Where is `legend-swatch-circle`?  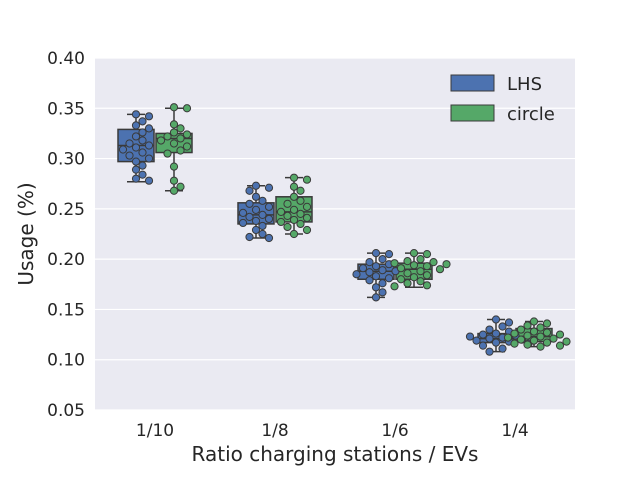
legend-swatch-circle is located at coordinates (472, 113).